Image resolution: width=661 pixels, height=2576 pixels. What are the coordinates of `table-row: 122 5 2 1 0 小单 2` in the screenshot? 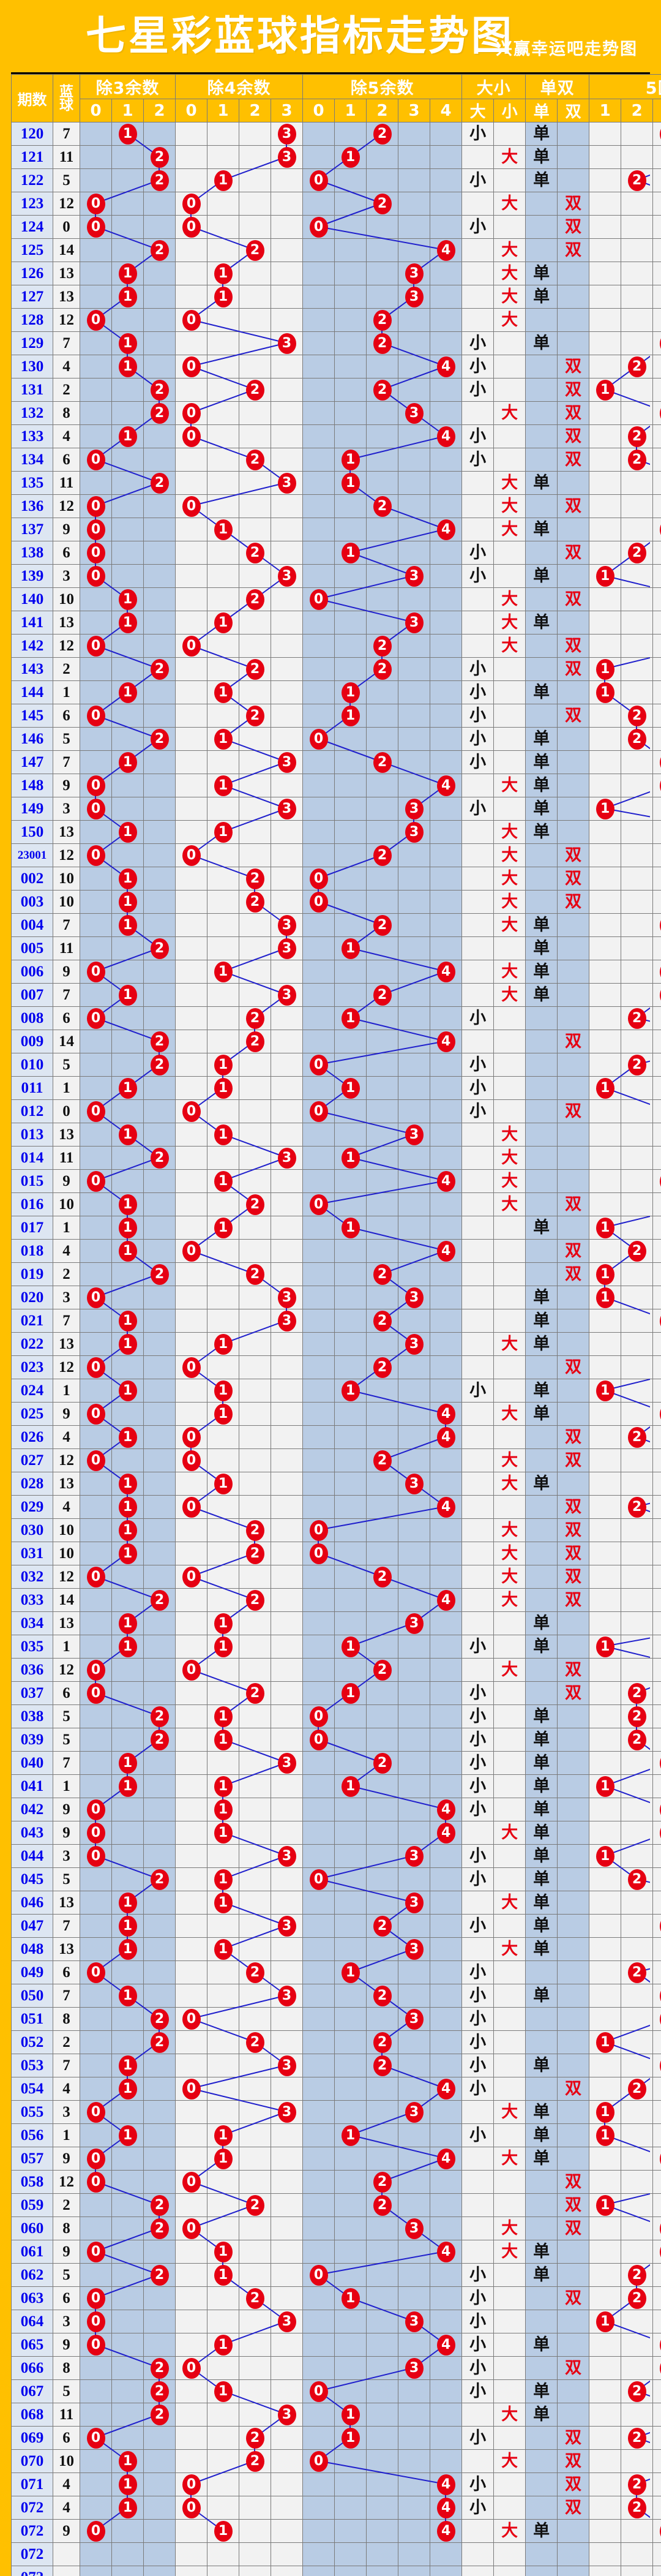 It's located at (336, 180).